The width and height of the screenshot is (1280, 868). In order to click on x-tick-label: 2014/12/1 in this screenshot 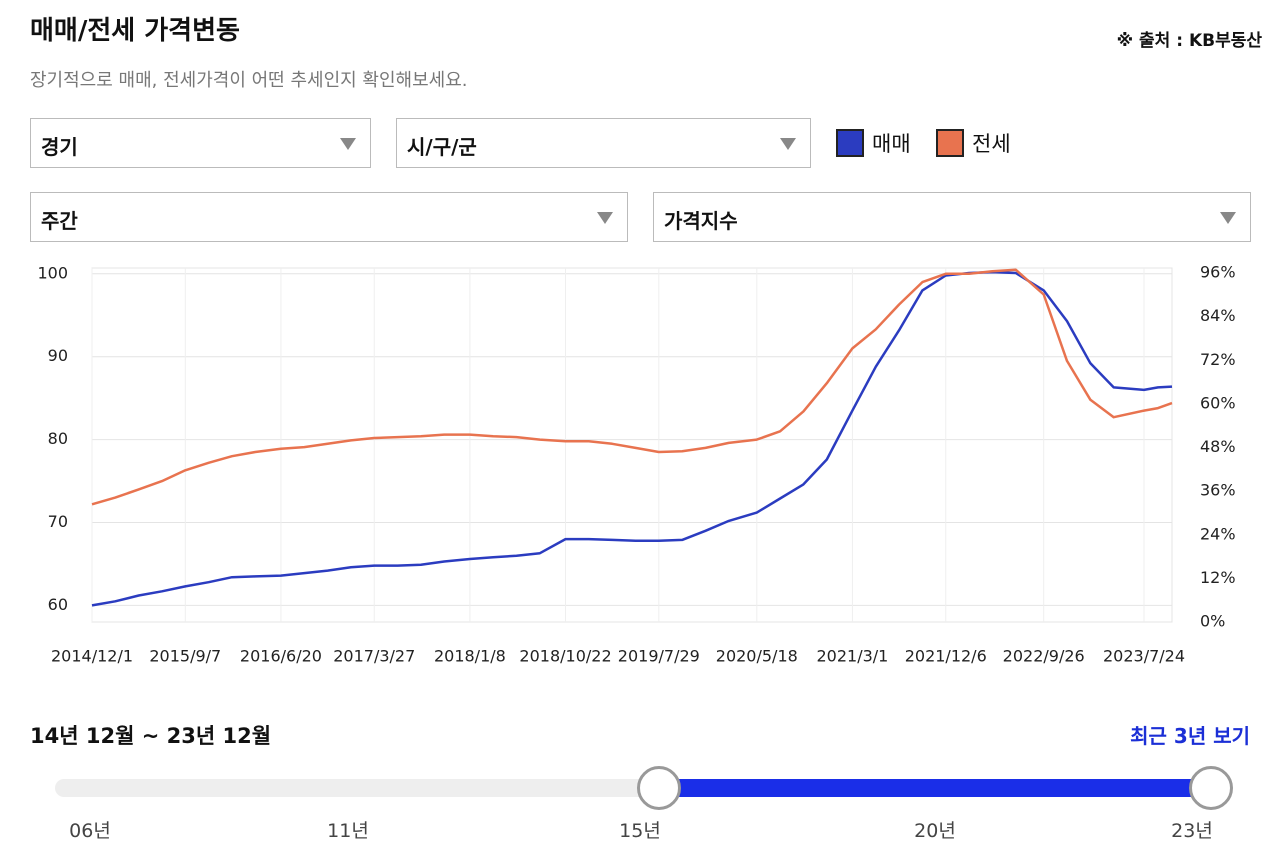, I will do `click(92, 656)`.